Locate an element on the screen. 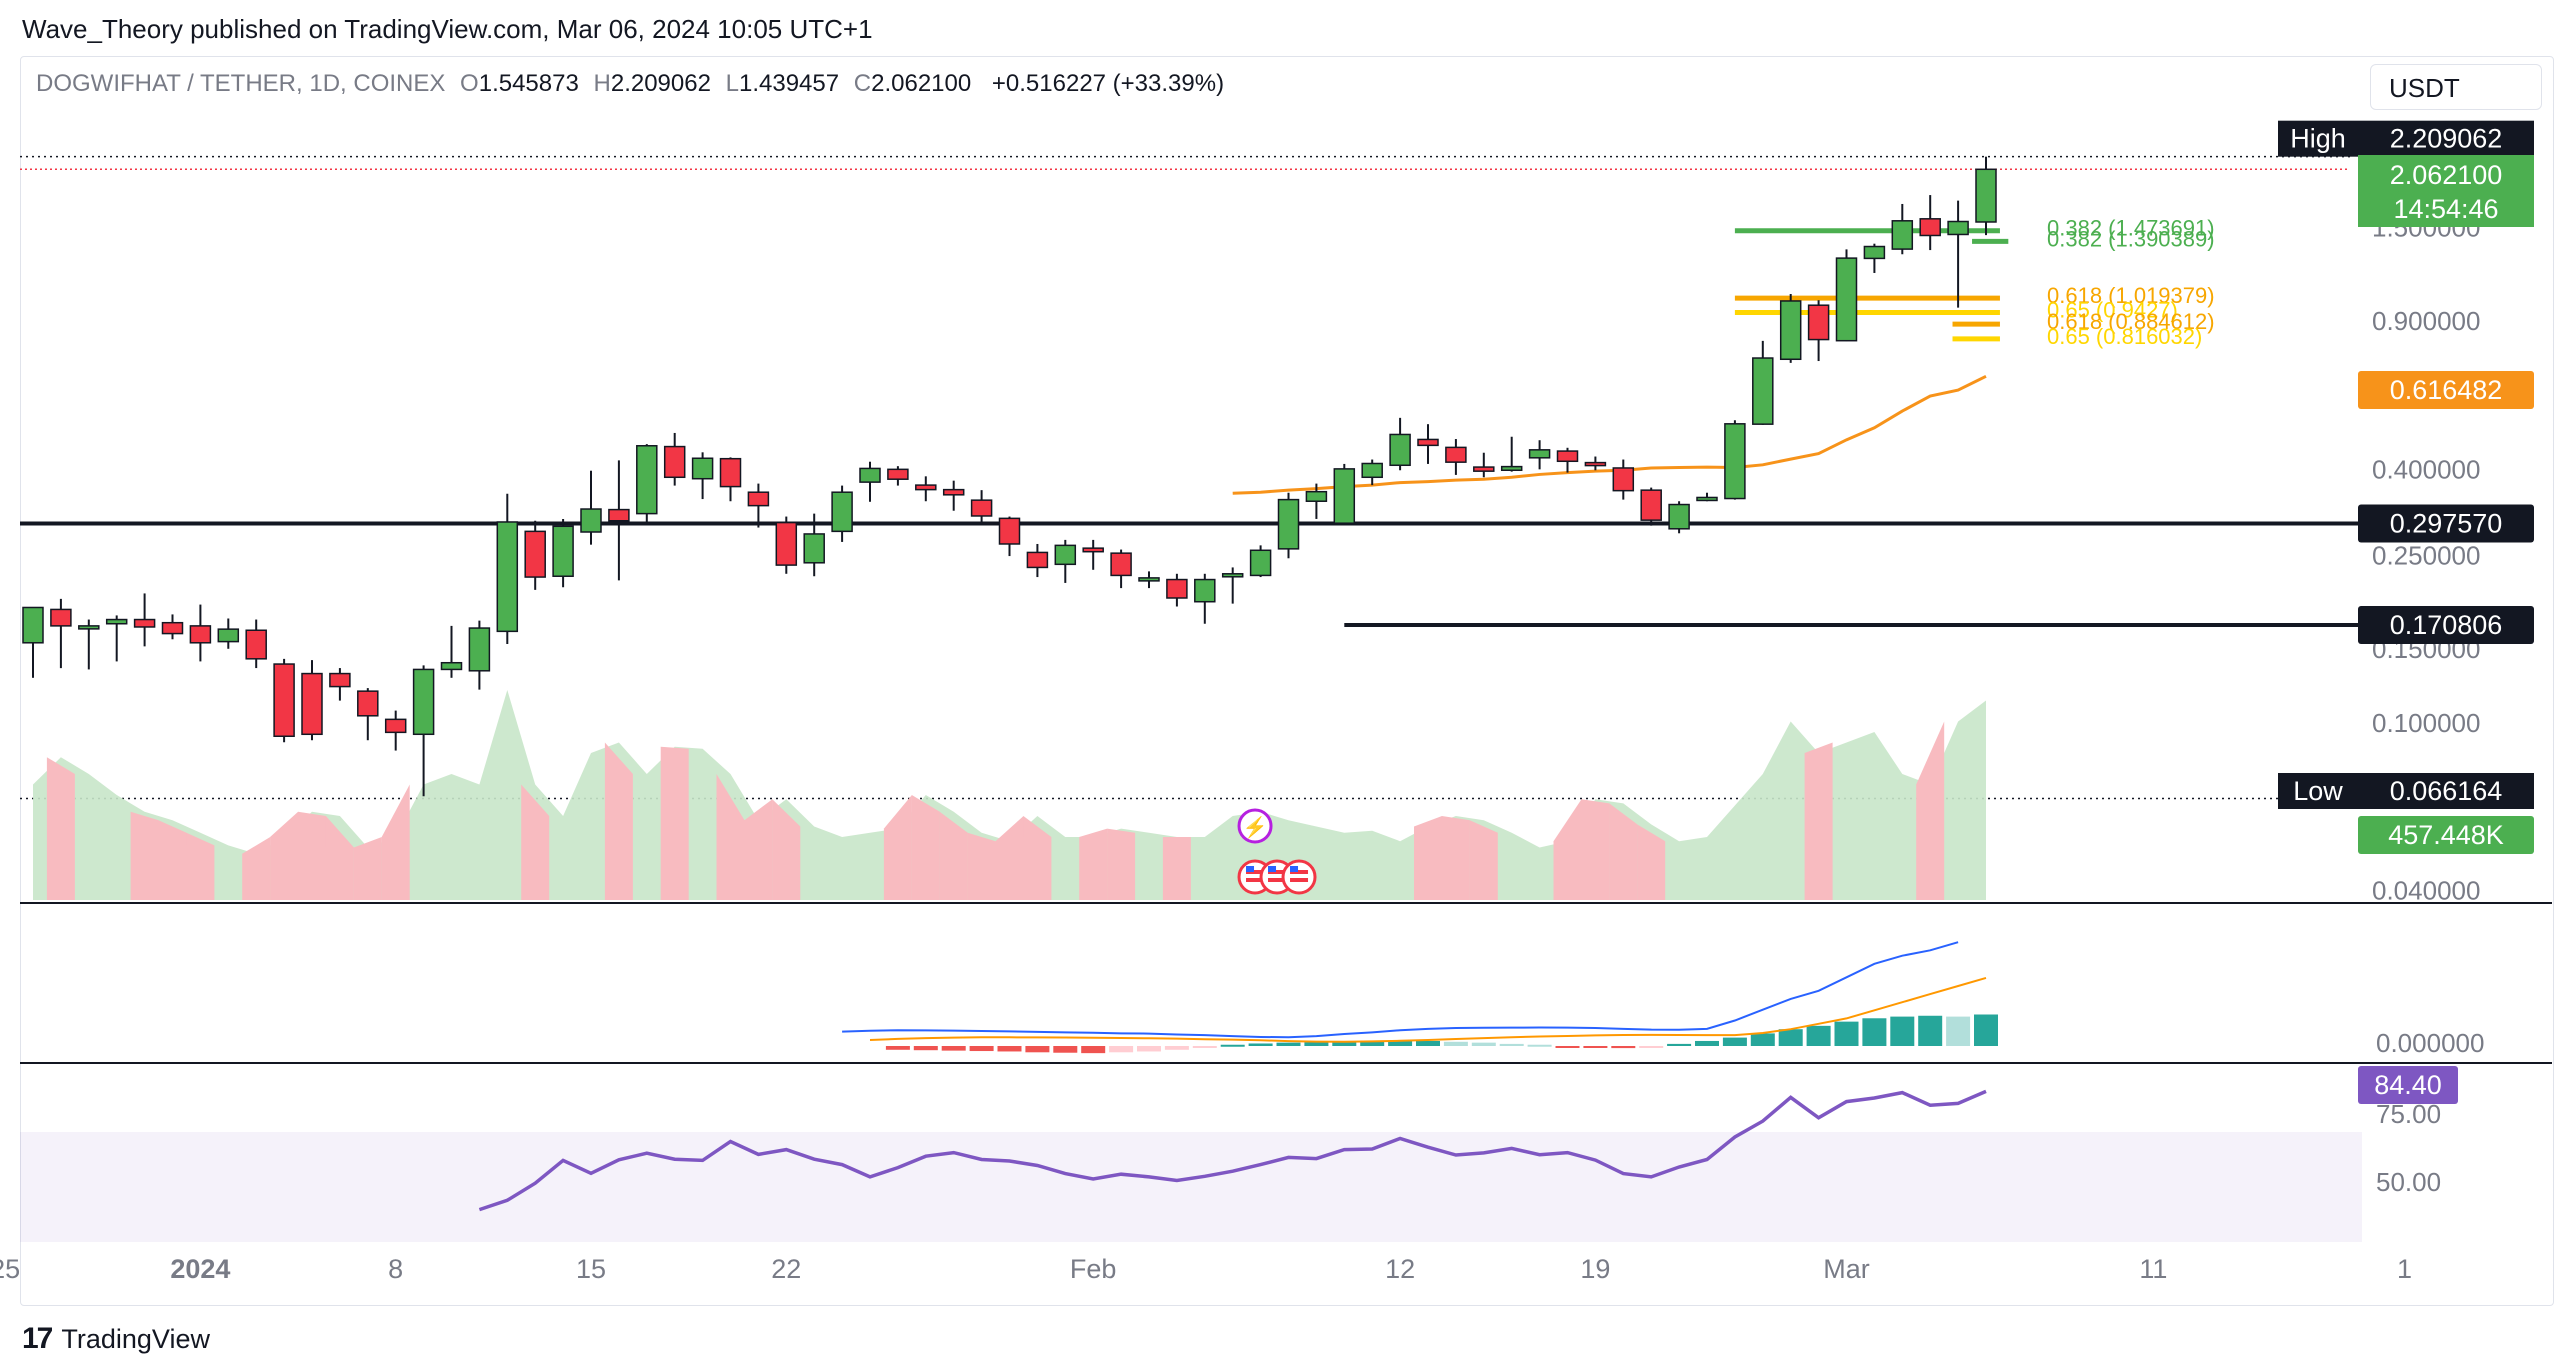 This screenshot has width=2566, height=1372. rsi-value-box is located at coordinates (2408, 1085).